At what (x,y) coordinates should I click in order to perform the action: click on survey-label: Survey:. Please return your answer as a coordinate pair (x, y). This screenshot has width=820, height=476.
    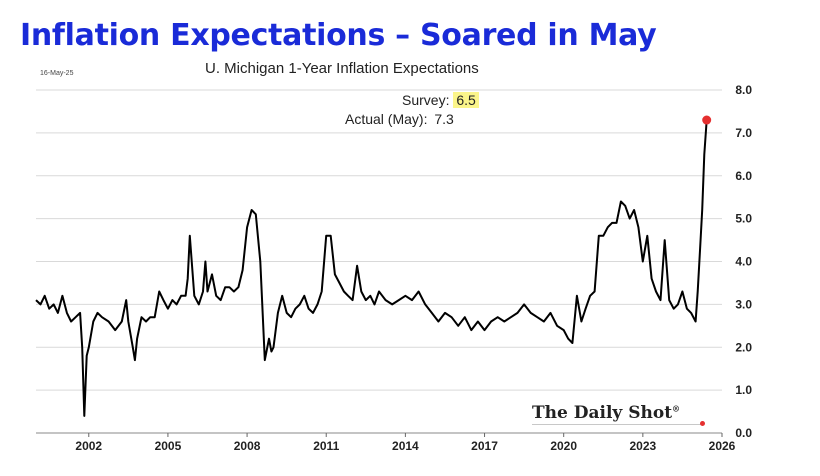
    Looking at the image, I should click on (426, 100).